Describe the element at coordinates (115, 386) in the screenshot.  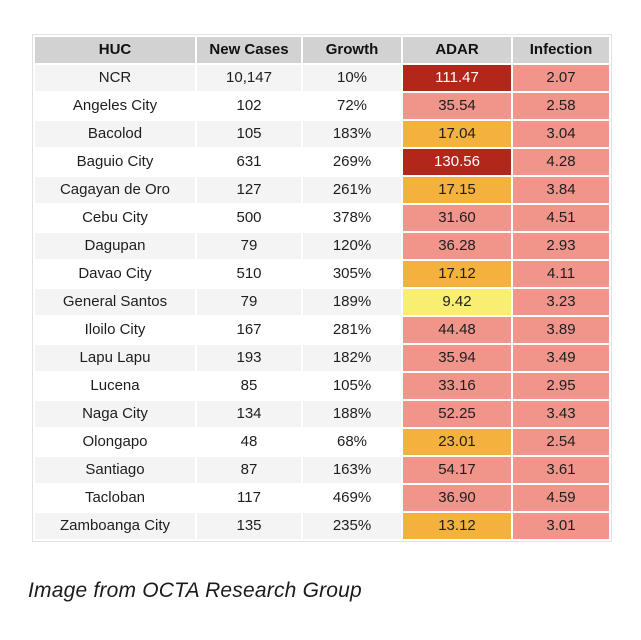
I see `cell-huc: Lucena` at that location.